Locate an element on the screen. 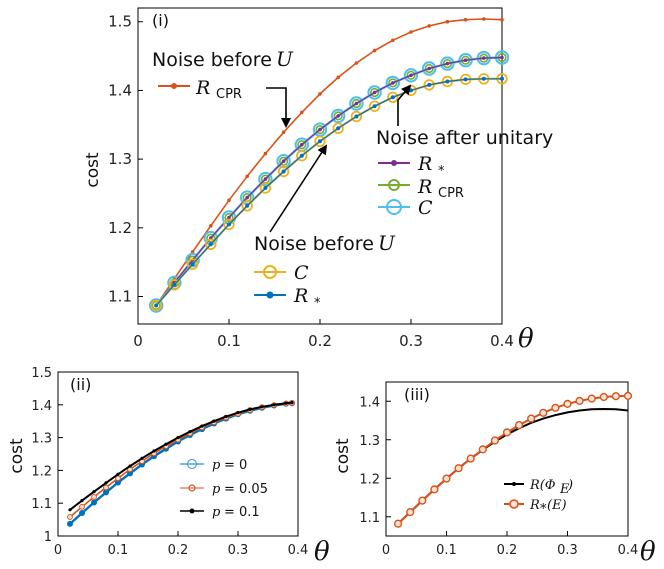 This screenshot has height=569, width=664. panel-ii-ticks: 0 0.1 0.2 0.3 0.4 1 1.1 1.2 1.3 1.4 1.5 is located at coordinates (169, 462).